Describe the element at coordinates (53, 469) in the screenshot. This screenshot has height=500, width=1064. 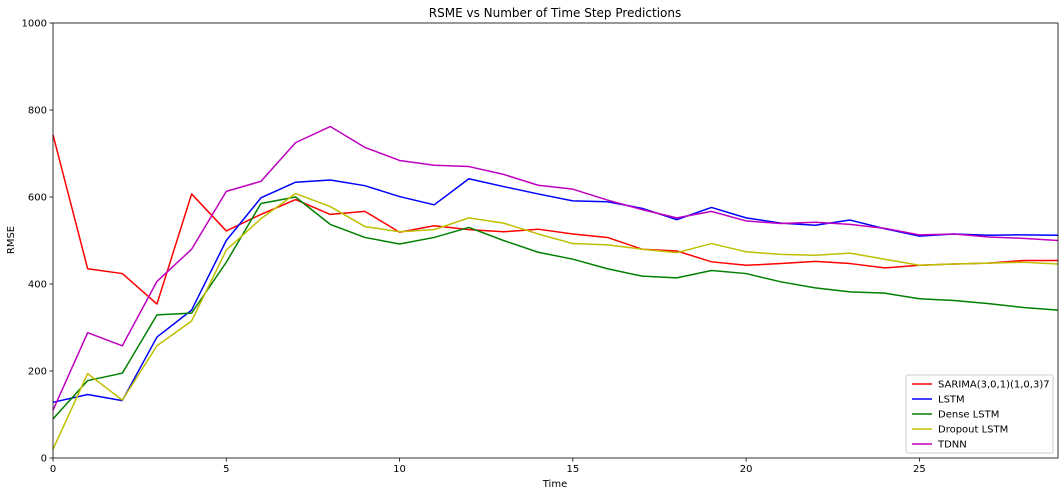
I see `x-tick-label: 0` at that location.